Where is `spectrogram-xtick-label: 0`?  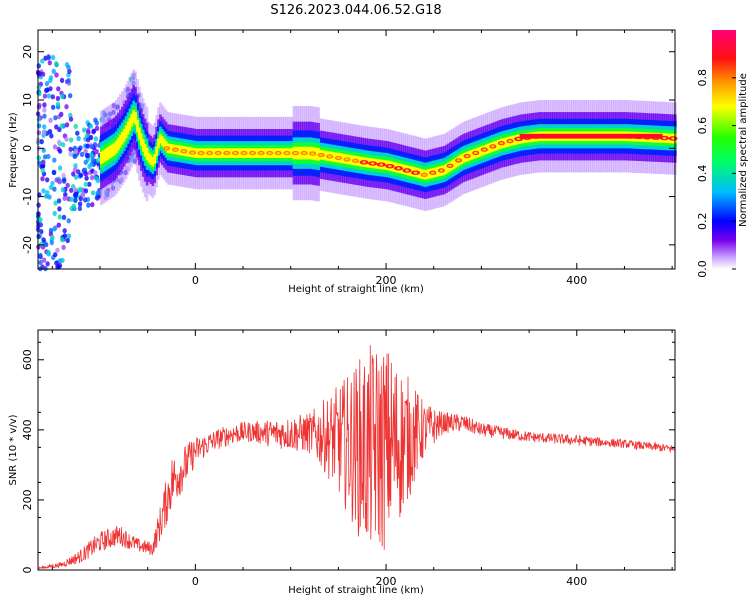 spectrogram-xtick-label: 0 is located at coordinates (195, 280).